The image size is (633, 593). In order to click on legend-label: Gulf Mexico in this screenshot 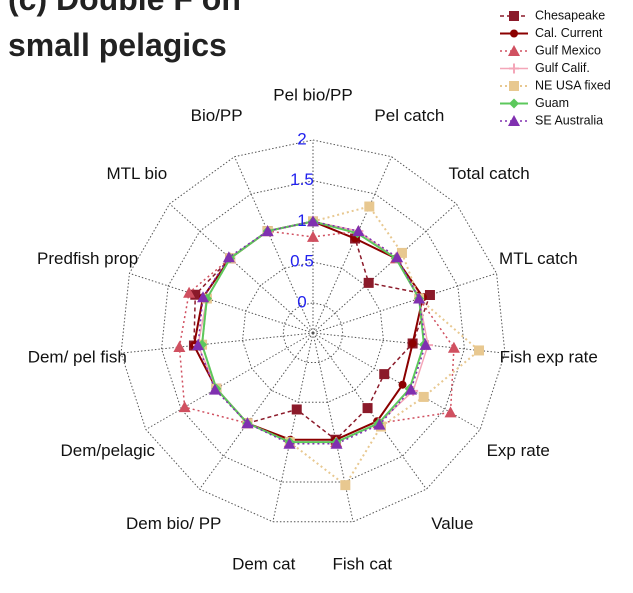, I will do `click(568, 50)`.